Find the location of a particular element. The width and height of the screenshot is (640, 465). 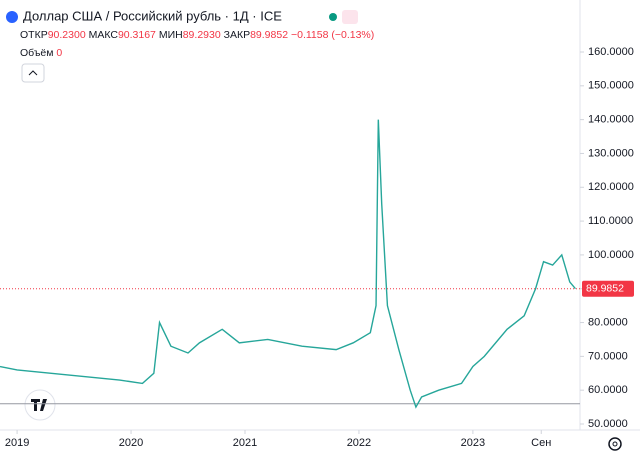

last-price-box is located at coordinates (608, 288).